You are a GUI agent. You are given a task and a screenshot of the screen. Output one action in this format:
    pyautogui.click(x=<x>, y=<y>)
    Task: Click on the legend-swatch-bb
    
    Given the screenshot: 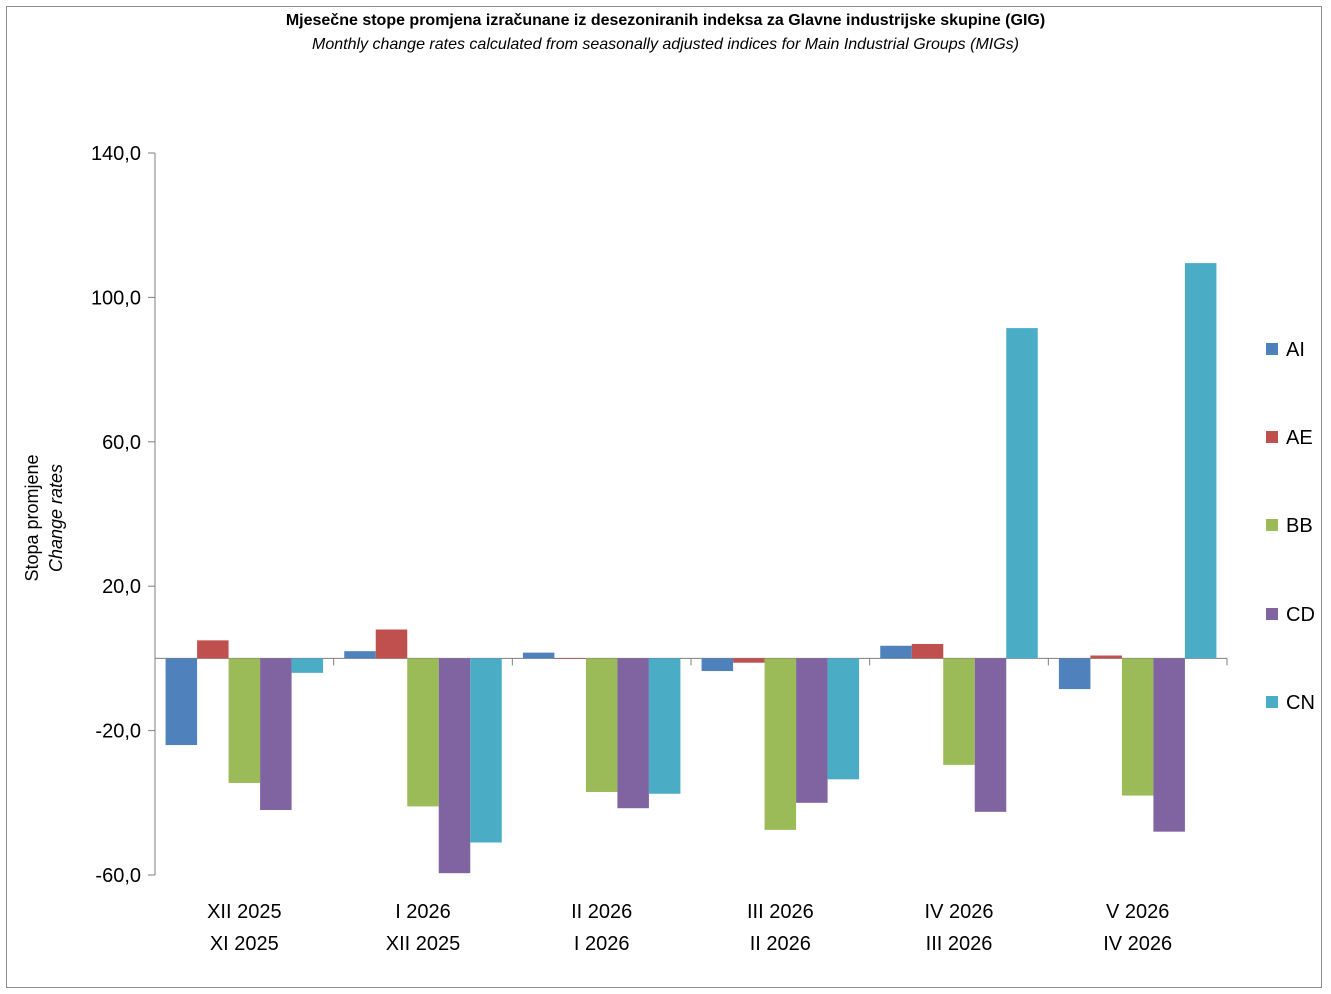 What is the action you would take?
    pyautogui.click(x=1272, y=525)
    